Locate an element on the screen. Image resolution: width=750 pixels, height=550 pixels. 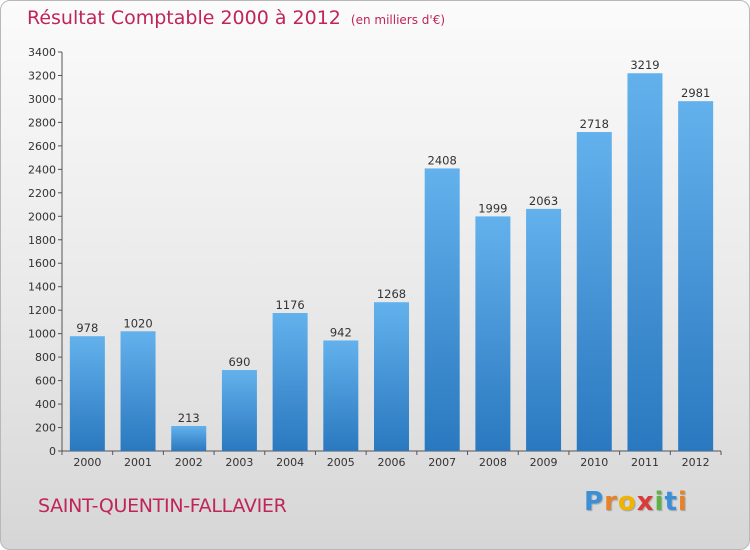
bar-2004 is located at coordinates (290, 381).